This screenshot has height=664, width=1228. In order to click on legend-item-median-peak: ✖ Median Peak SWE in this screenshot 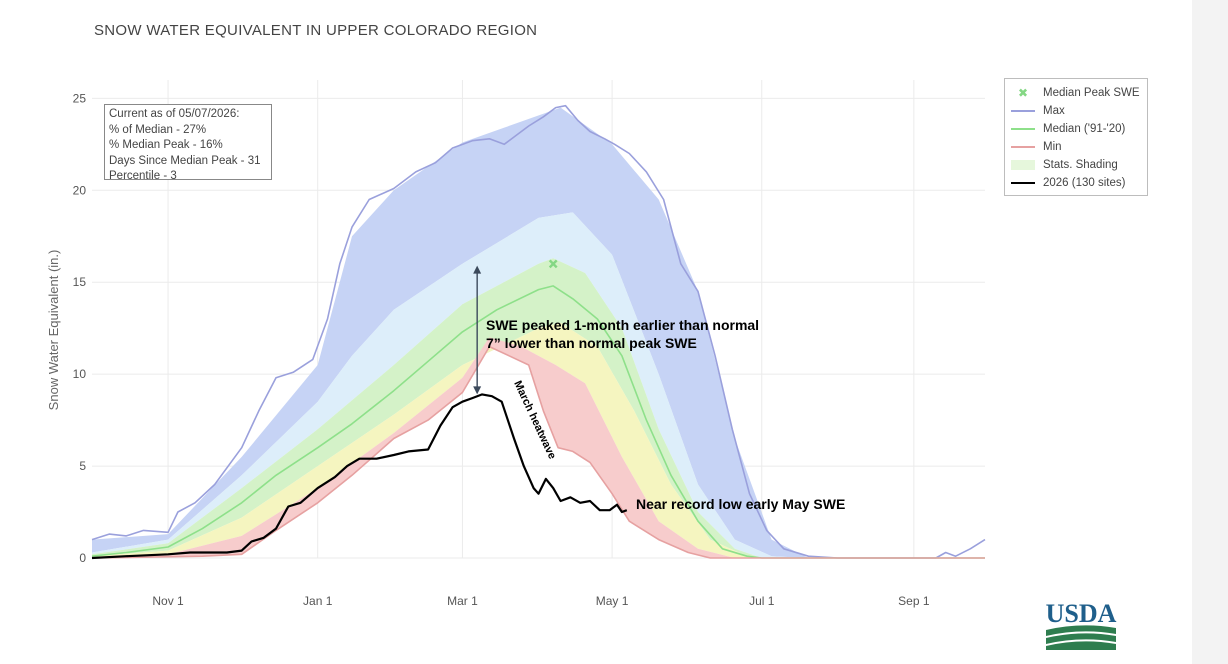, I will do `click(1075, 93)`.